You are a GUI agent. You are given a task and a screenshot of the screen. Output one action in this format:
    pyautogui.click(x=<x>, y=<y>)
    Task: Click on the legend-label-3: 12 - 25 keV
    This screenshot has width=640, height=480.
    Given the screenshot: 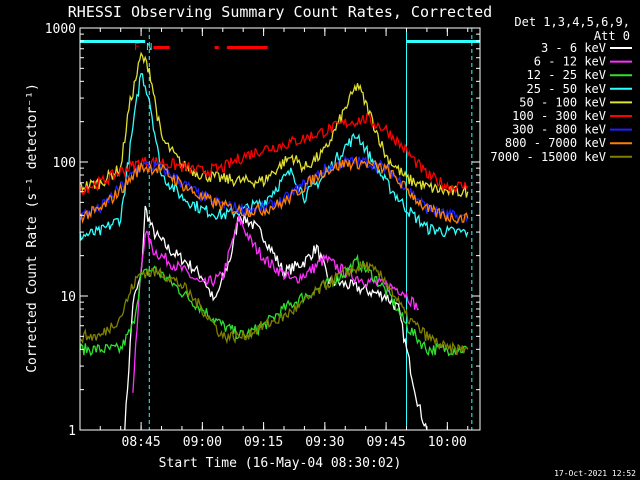 What is the action you would take?
    pyautogui.click(x=566, y=75)
    